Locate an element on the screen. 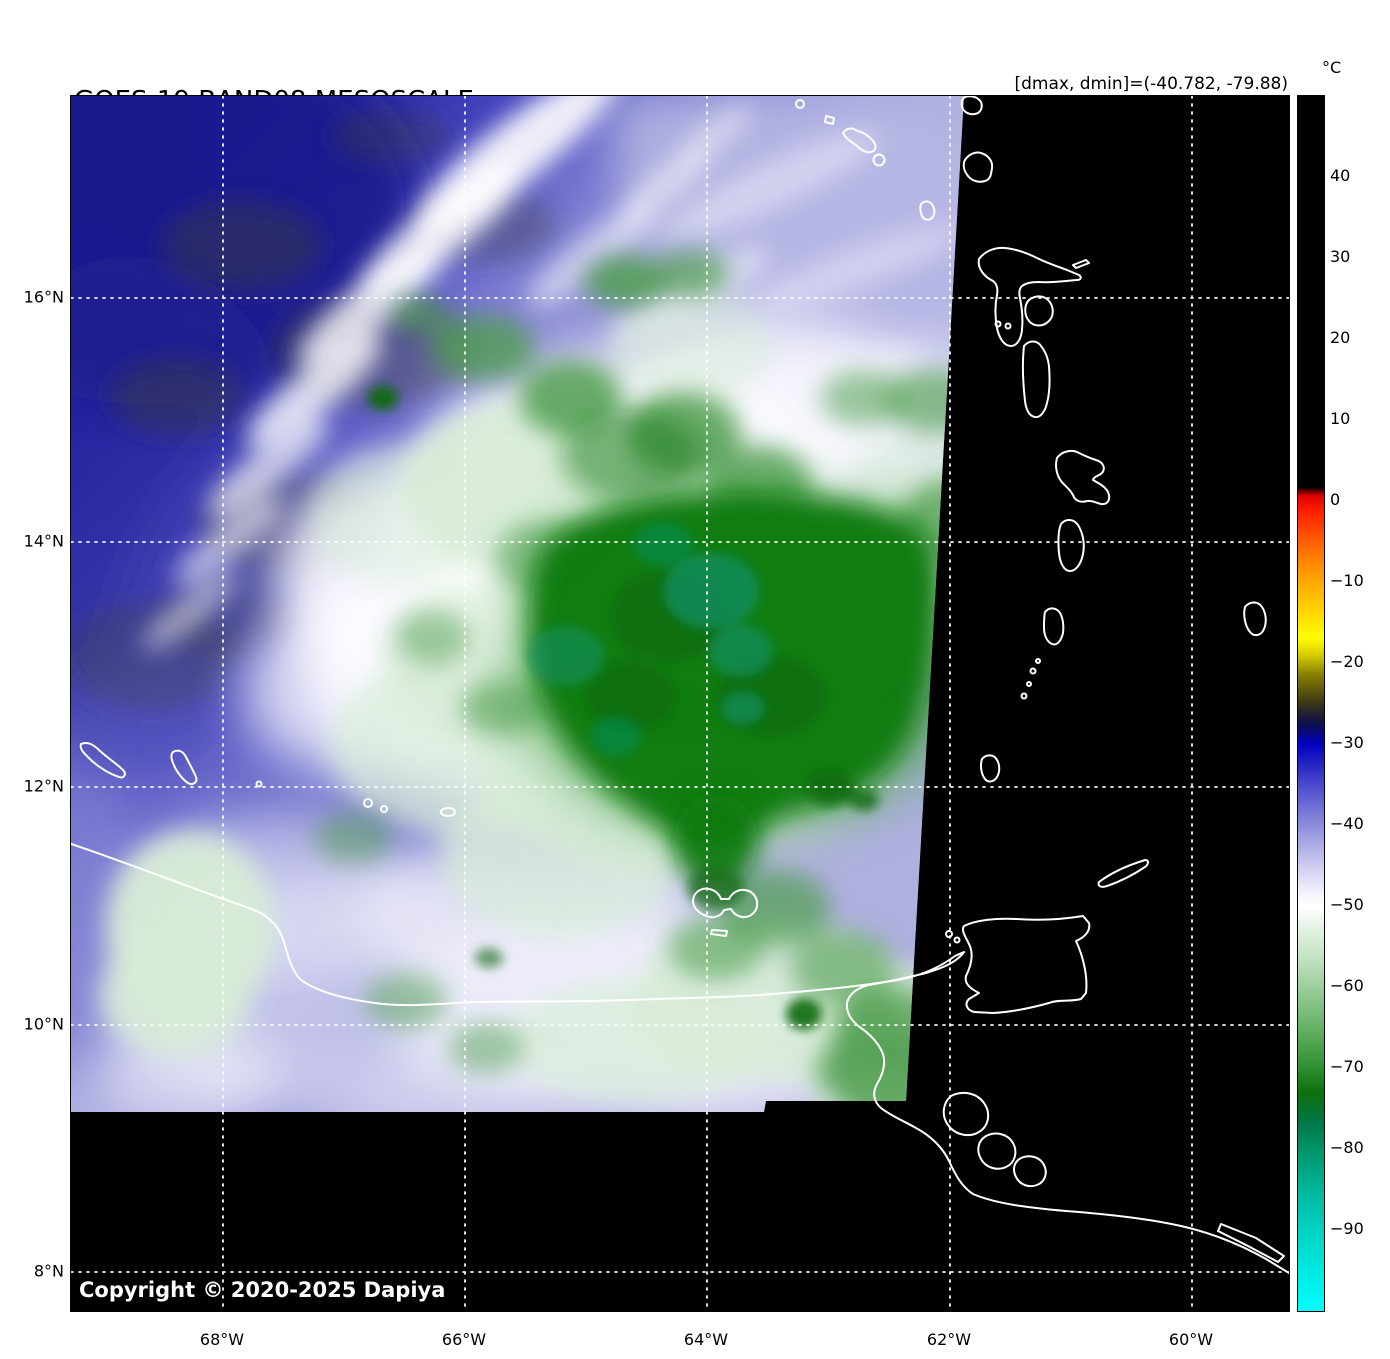  colorbar-tick: 0 is located at coordinates (1335, 499).